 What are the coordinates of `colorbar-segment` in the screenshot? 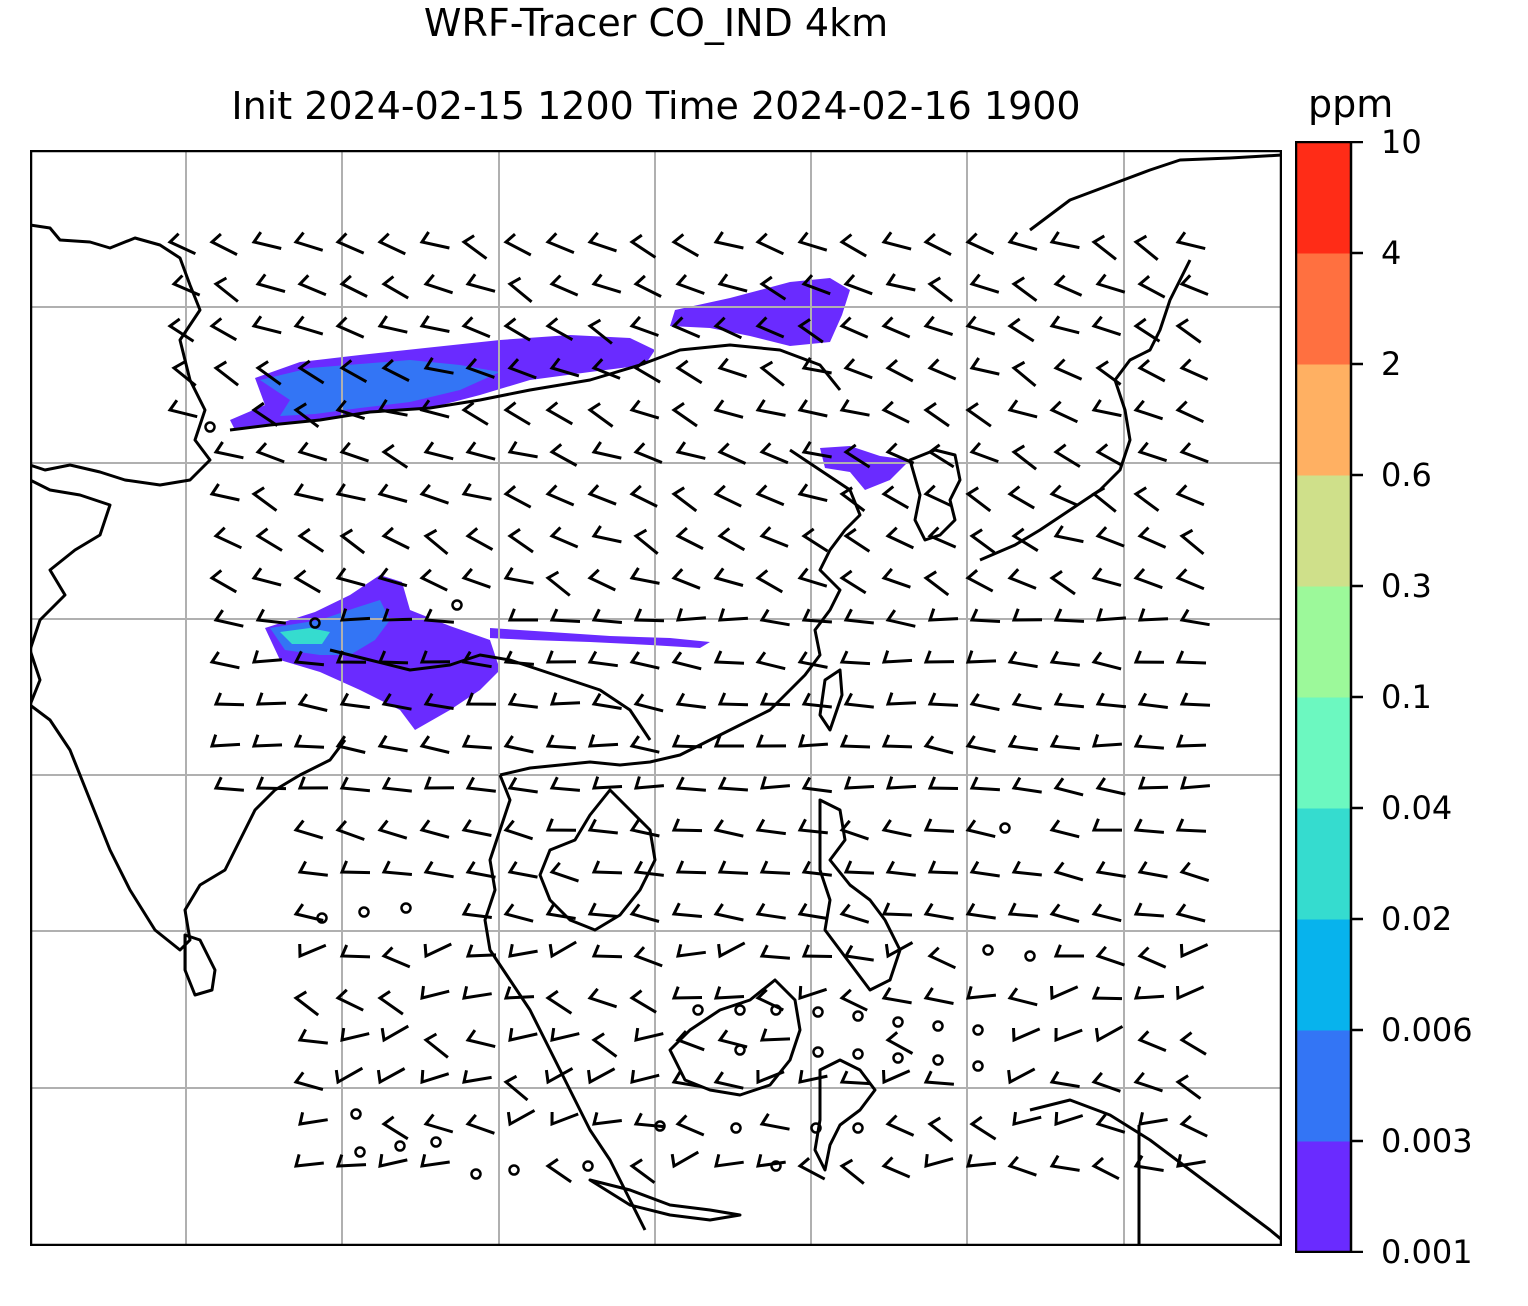 It's located at (1323, 864).